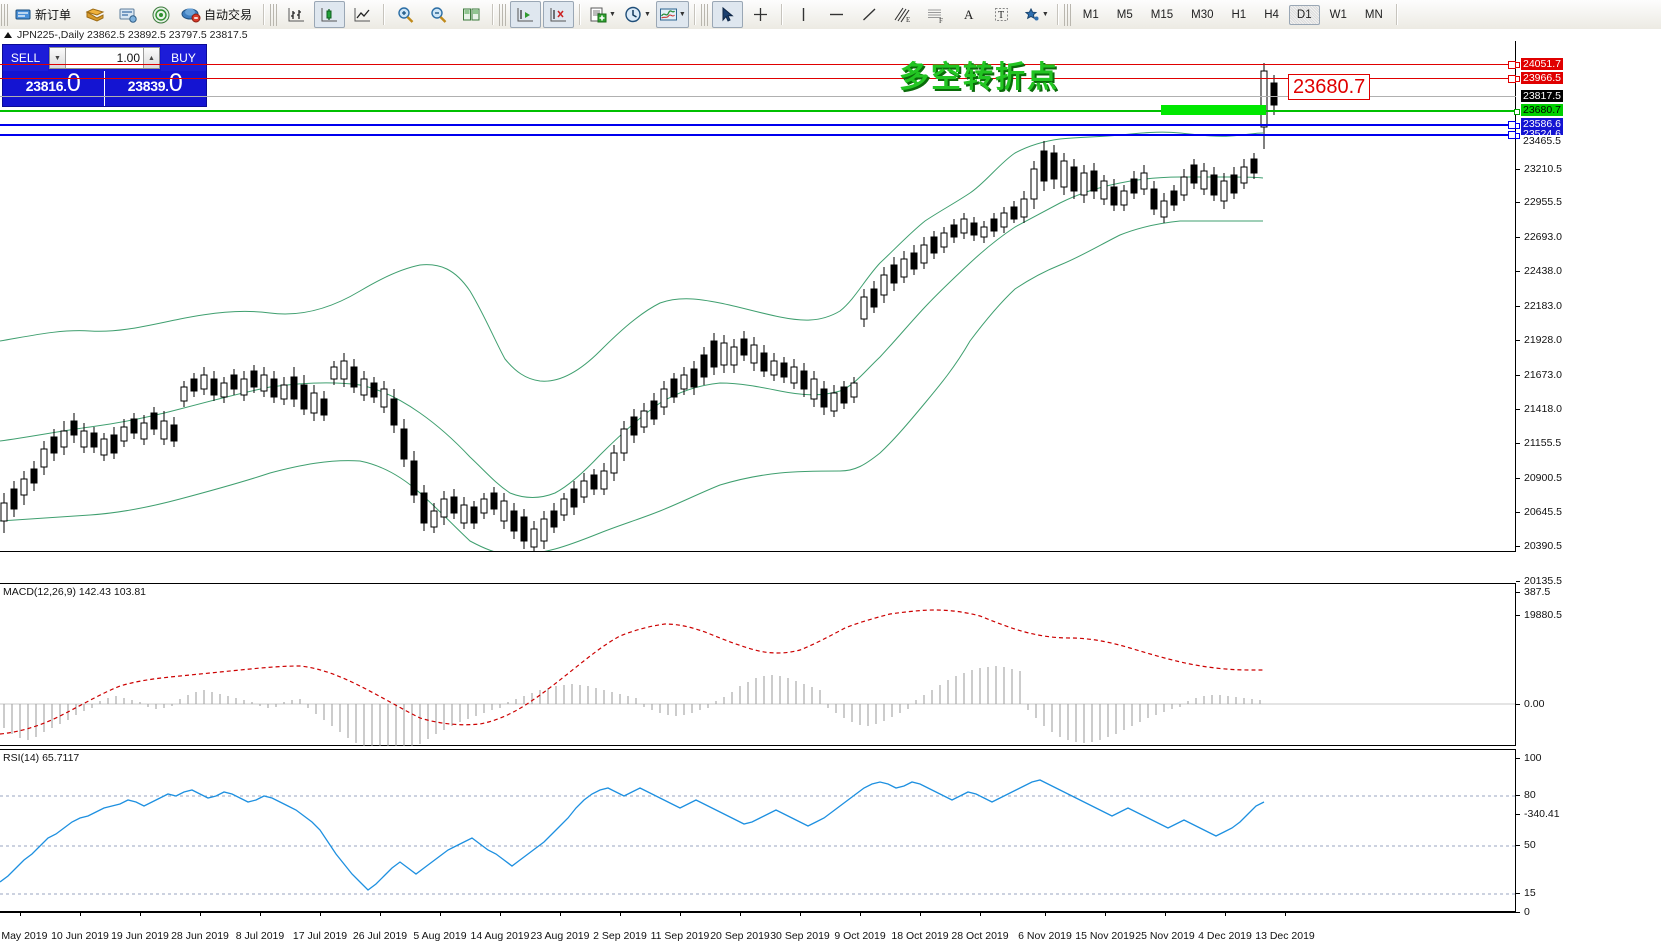 The image size is (1661, 949). What do you see at coordinates (680, 936) in the screenshot?
I see `date-axis-label: 11 Sep 2019` at bounding box center [680, 936].